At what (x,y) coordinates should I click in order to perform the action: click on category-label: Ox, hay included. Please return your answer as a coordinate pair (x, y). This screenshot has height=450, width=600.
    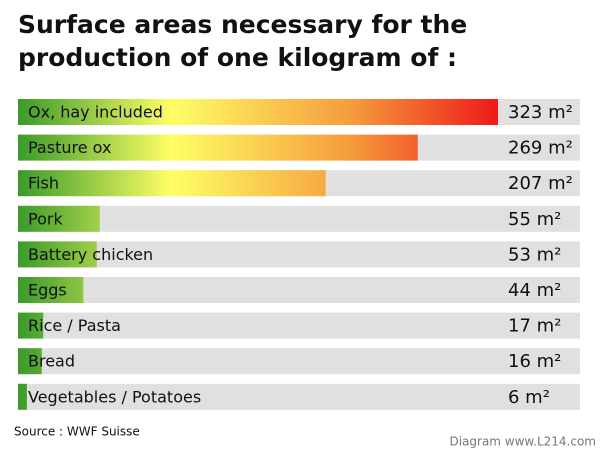
    Looking at the image, I should click on (95, 112).